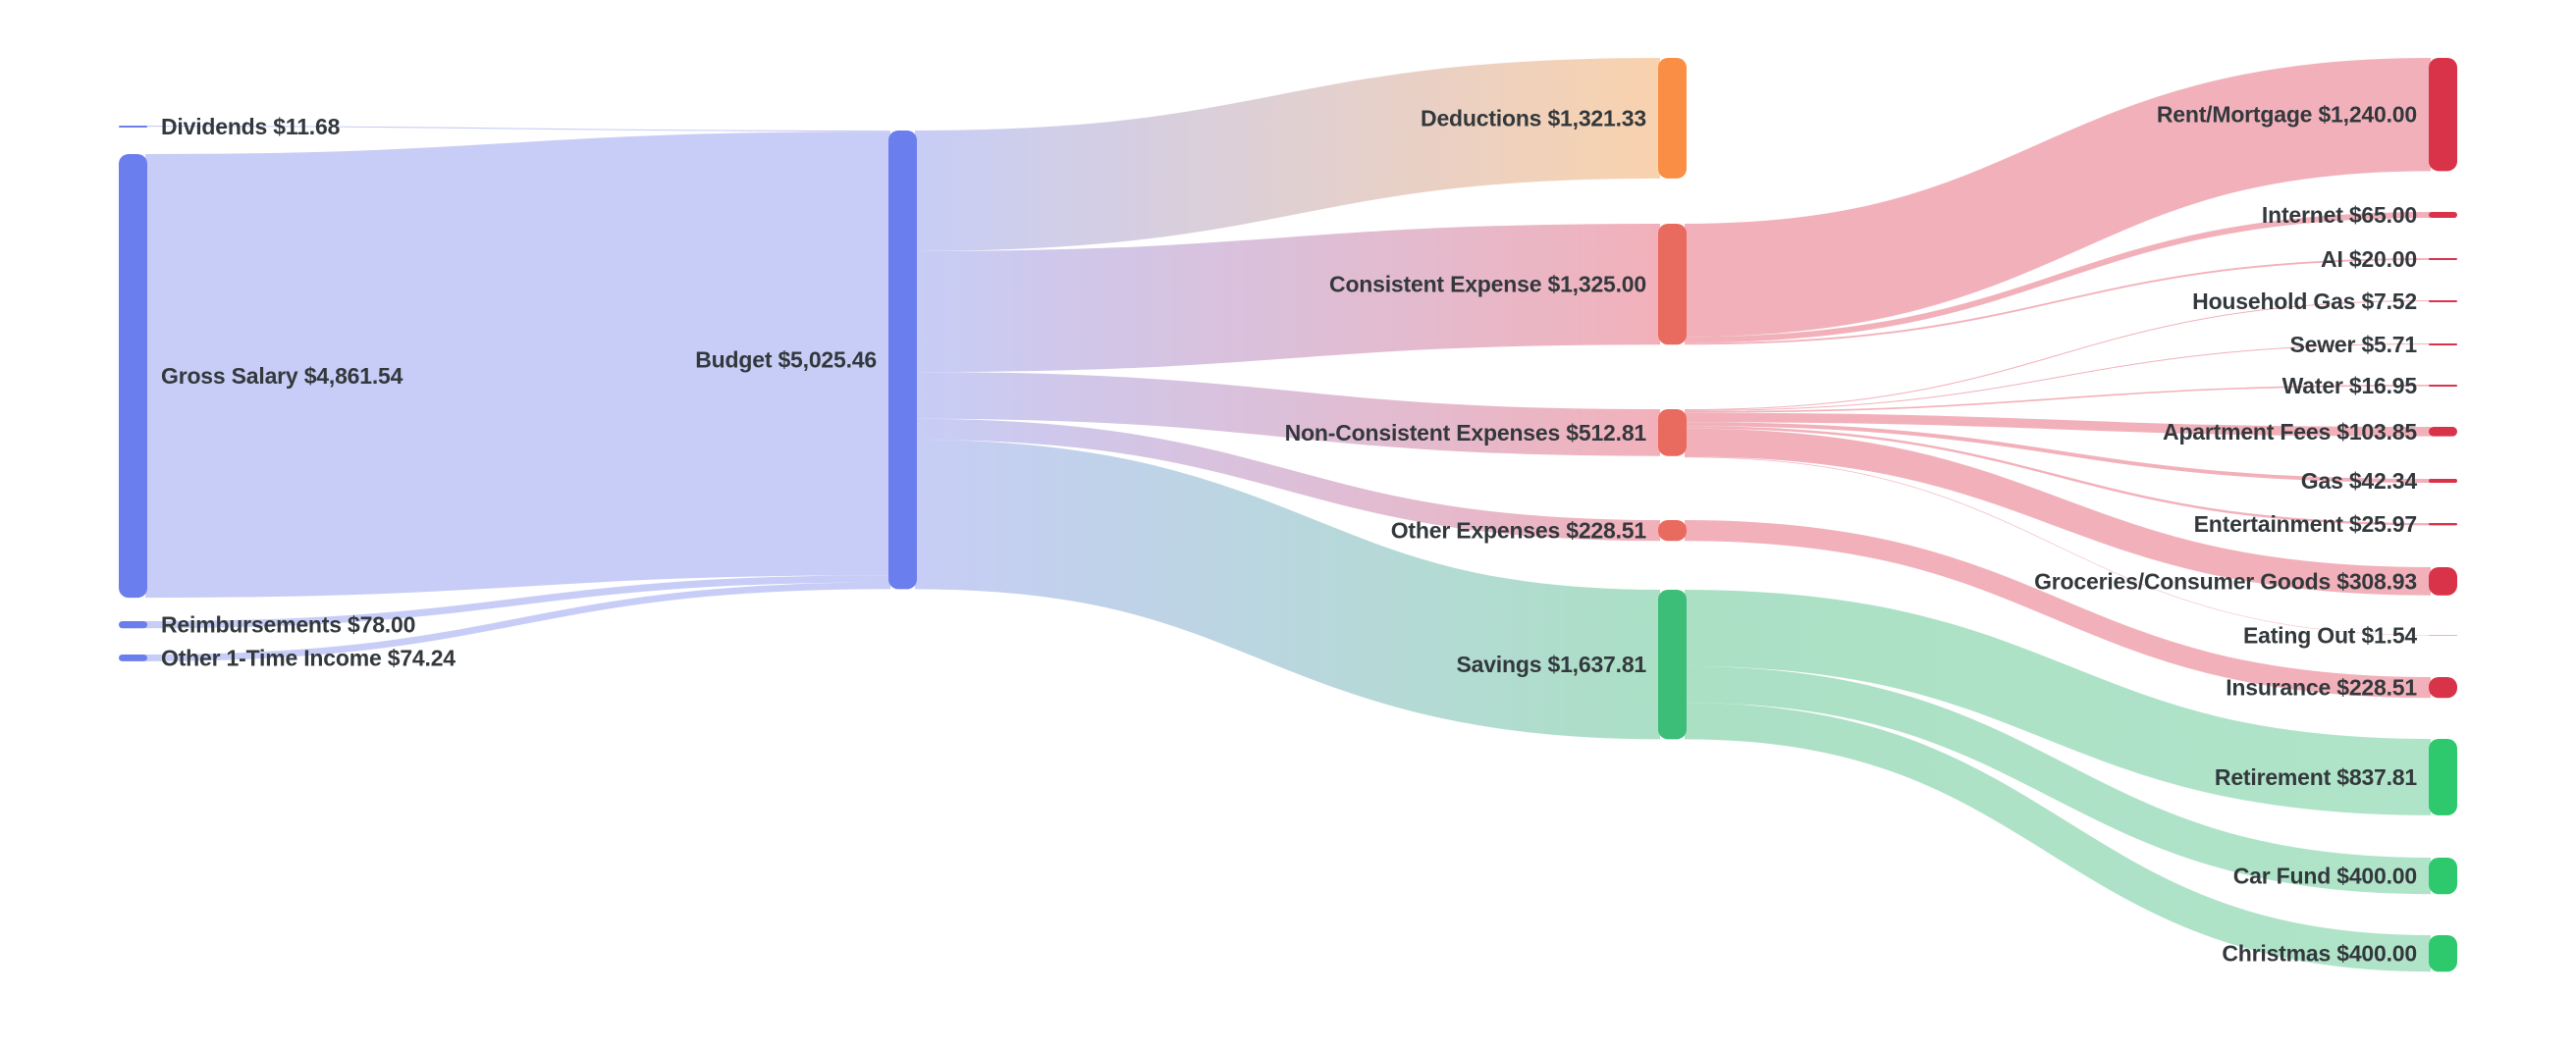 This screenshot has width=2576, height=1049. Describe the element at coordinates (2058, 399) in the screenshot. I see `flow-non-consistent-expenses-to-water` at that location.